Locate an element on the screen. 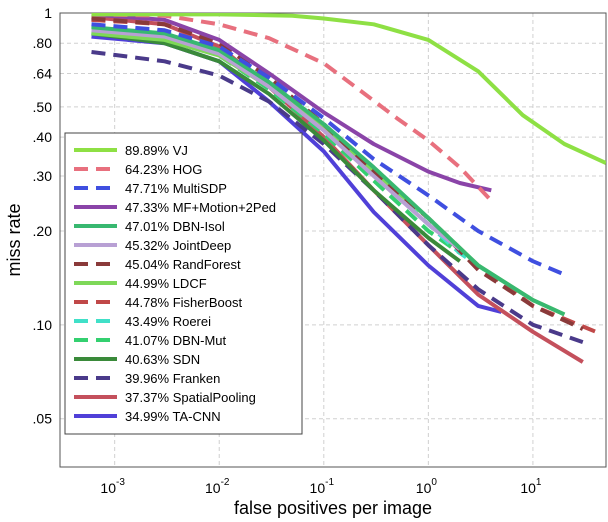  legend-label: 47.01% DBN-Isol is located at coordinates (175, 226).